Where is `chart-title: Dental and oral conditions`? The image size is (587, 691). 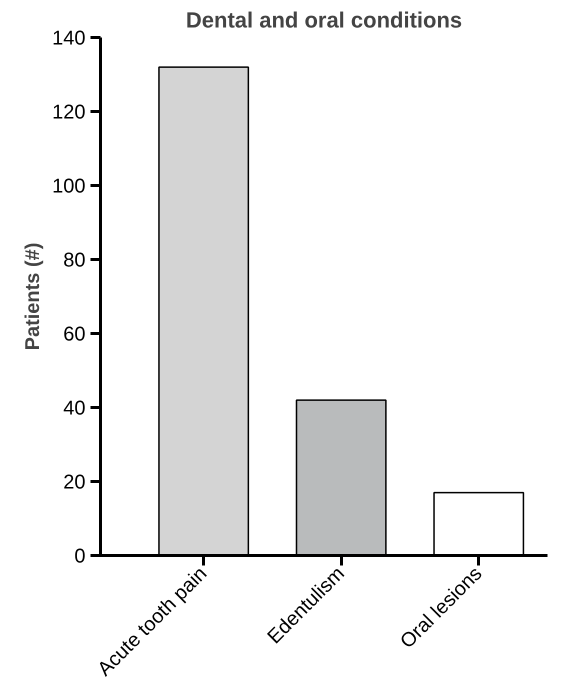 chart-title: Dental and oral conditions is located at coordinates (324, 20).